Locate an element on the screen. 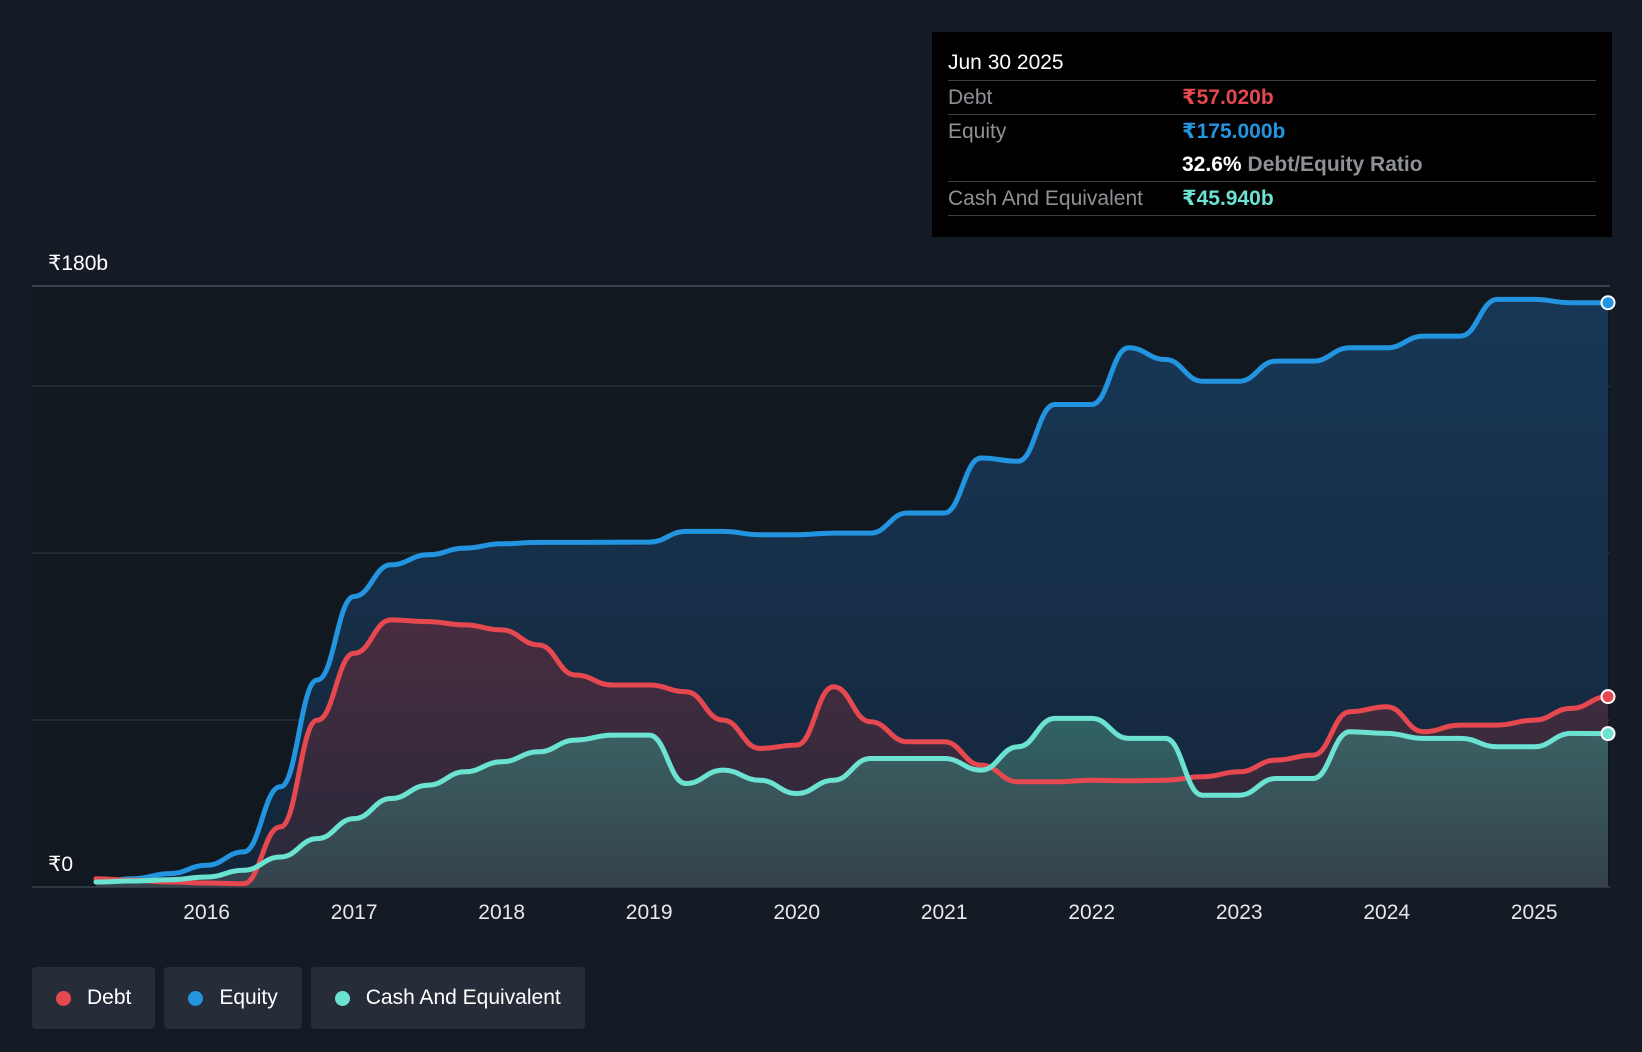  cash-and-equivalent-area is located at coordinates (852, 802).